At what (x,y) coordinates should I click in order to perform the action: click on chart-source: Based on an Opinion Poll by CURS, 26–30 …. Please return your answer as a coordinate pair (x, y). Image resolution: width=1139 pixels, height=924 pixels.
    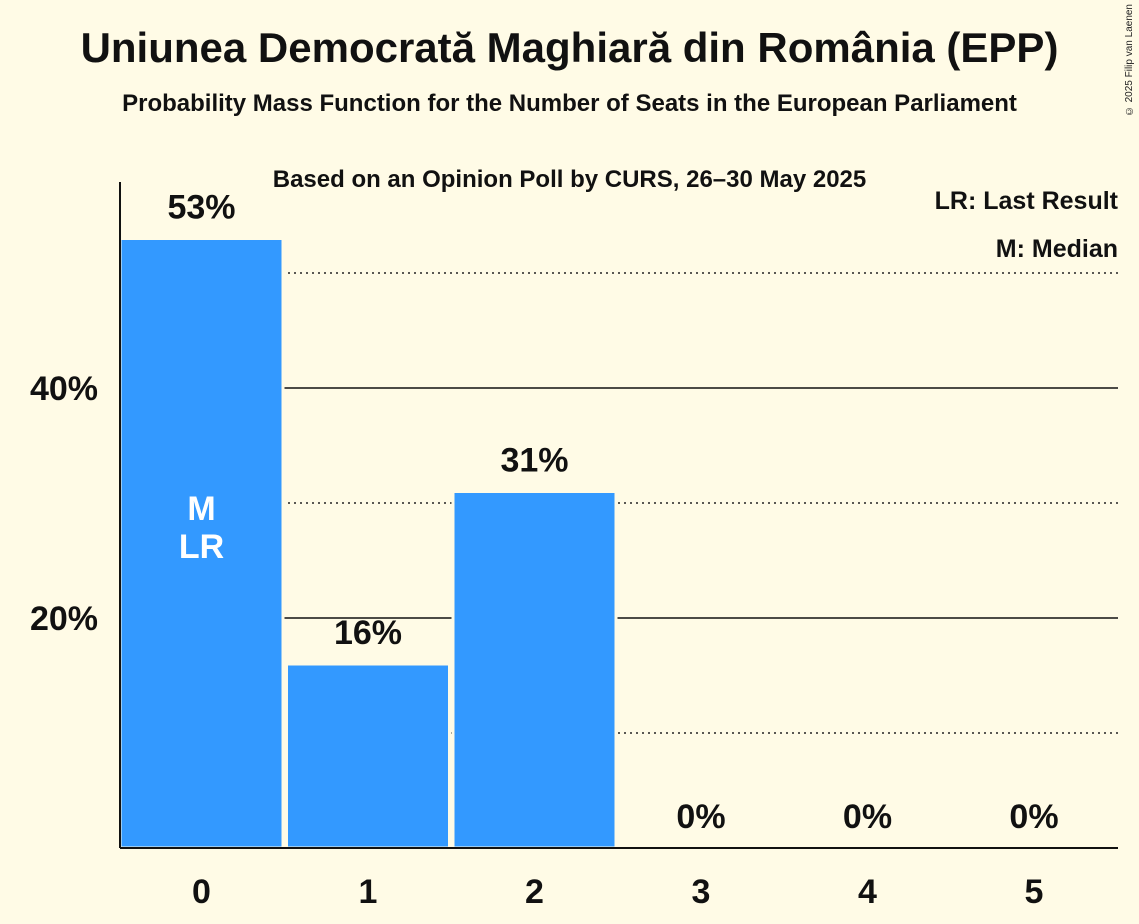
    Looking at the image, I should click on (569, 179).